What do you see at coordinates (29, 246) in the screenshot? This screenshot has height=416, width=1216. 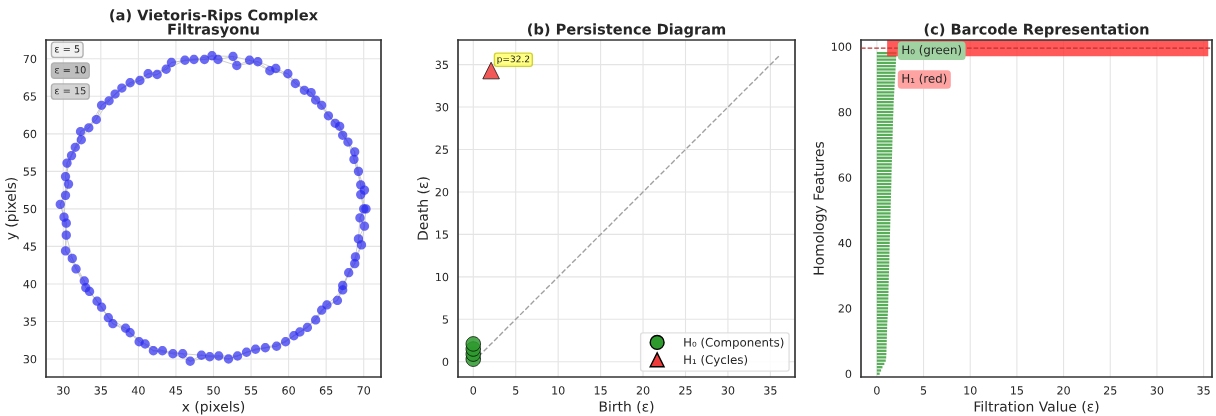 I see `y-tick-label: 45` at bounding box center [29, 246].